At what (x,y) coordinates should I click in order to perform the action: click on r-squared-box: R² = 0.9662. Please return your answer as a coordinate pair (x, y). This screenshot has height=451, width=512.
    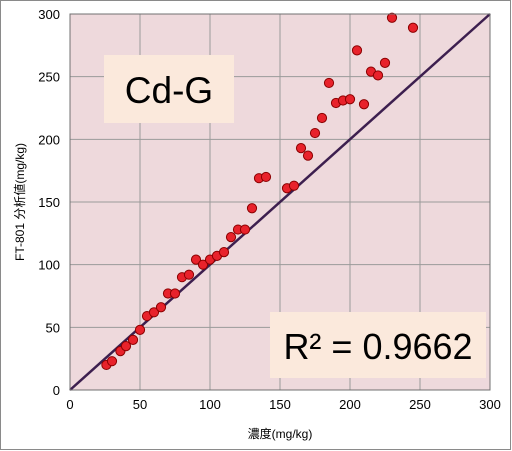
    Looking at the image, I should click on (378, 345).